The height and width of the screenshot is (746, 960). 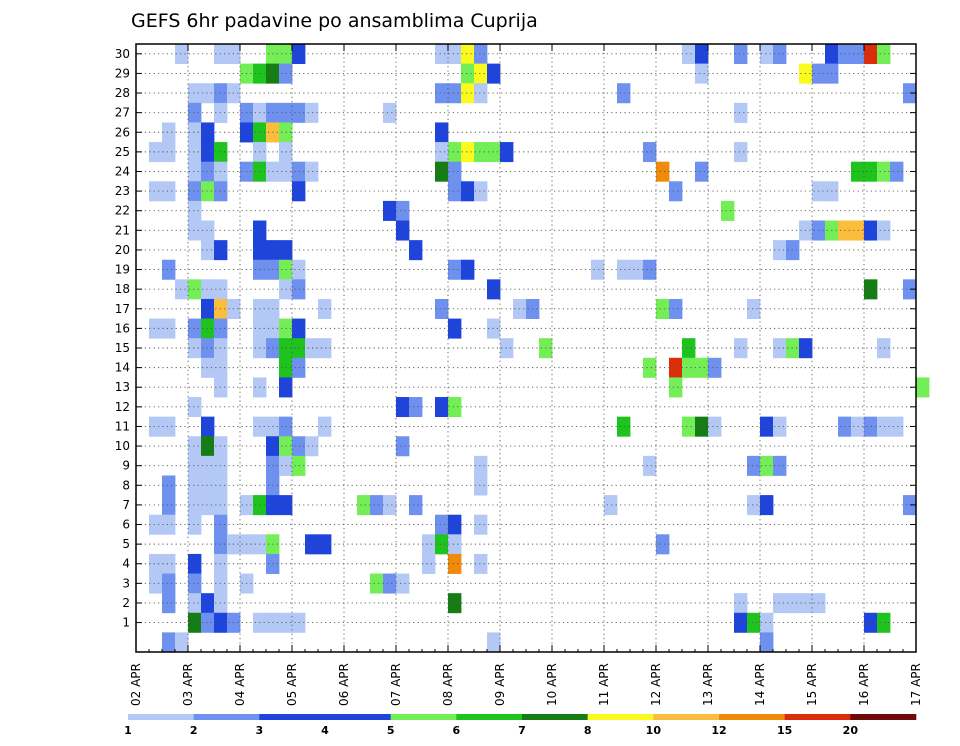 I want to click on colorbar-legend: 1 2 3 4 5 6 7 8 10 12 15 20, so click(x=520, y=725).